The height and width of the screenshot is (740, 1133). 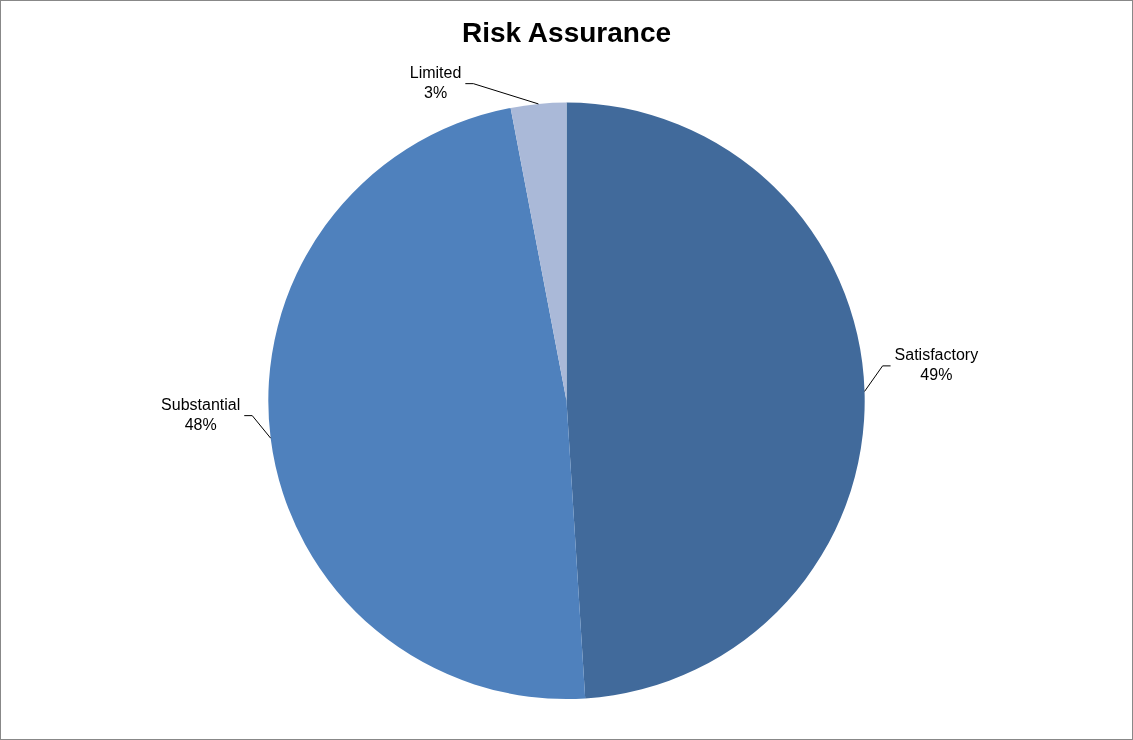 I want to click on data-label: 48%, so click(x=200, y=425).